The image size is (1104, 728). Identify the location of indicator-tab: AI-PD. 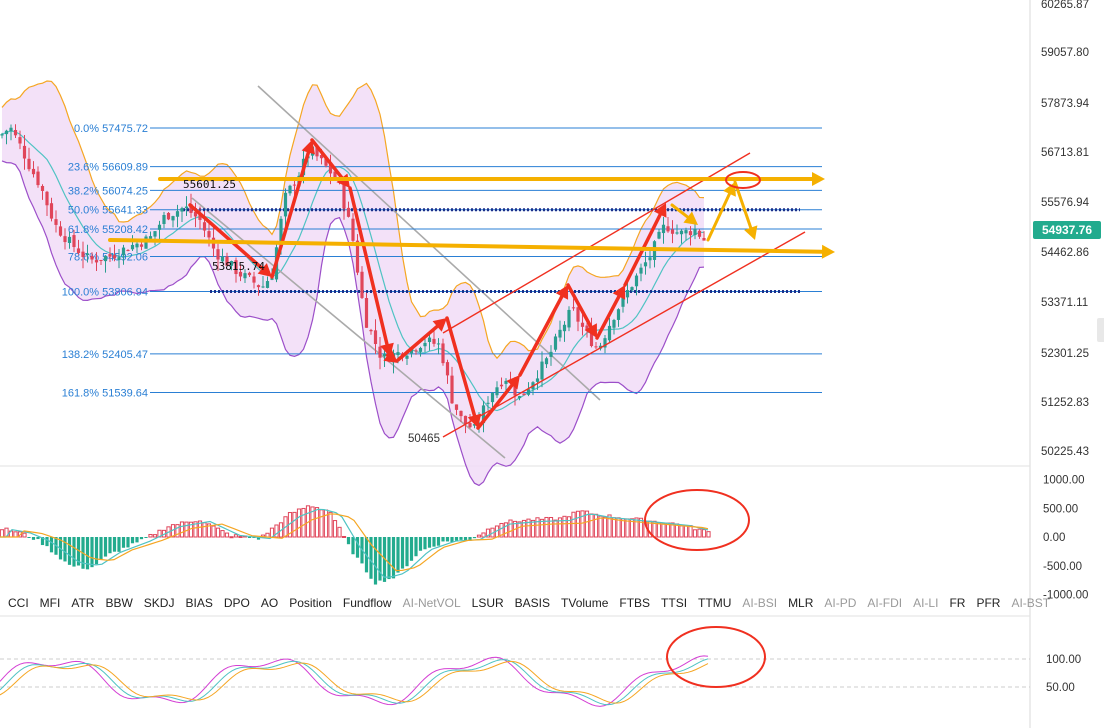
(840, 603).